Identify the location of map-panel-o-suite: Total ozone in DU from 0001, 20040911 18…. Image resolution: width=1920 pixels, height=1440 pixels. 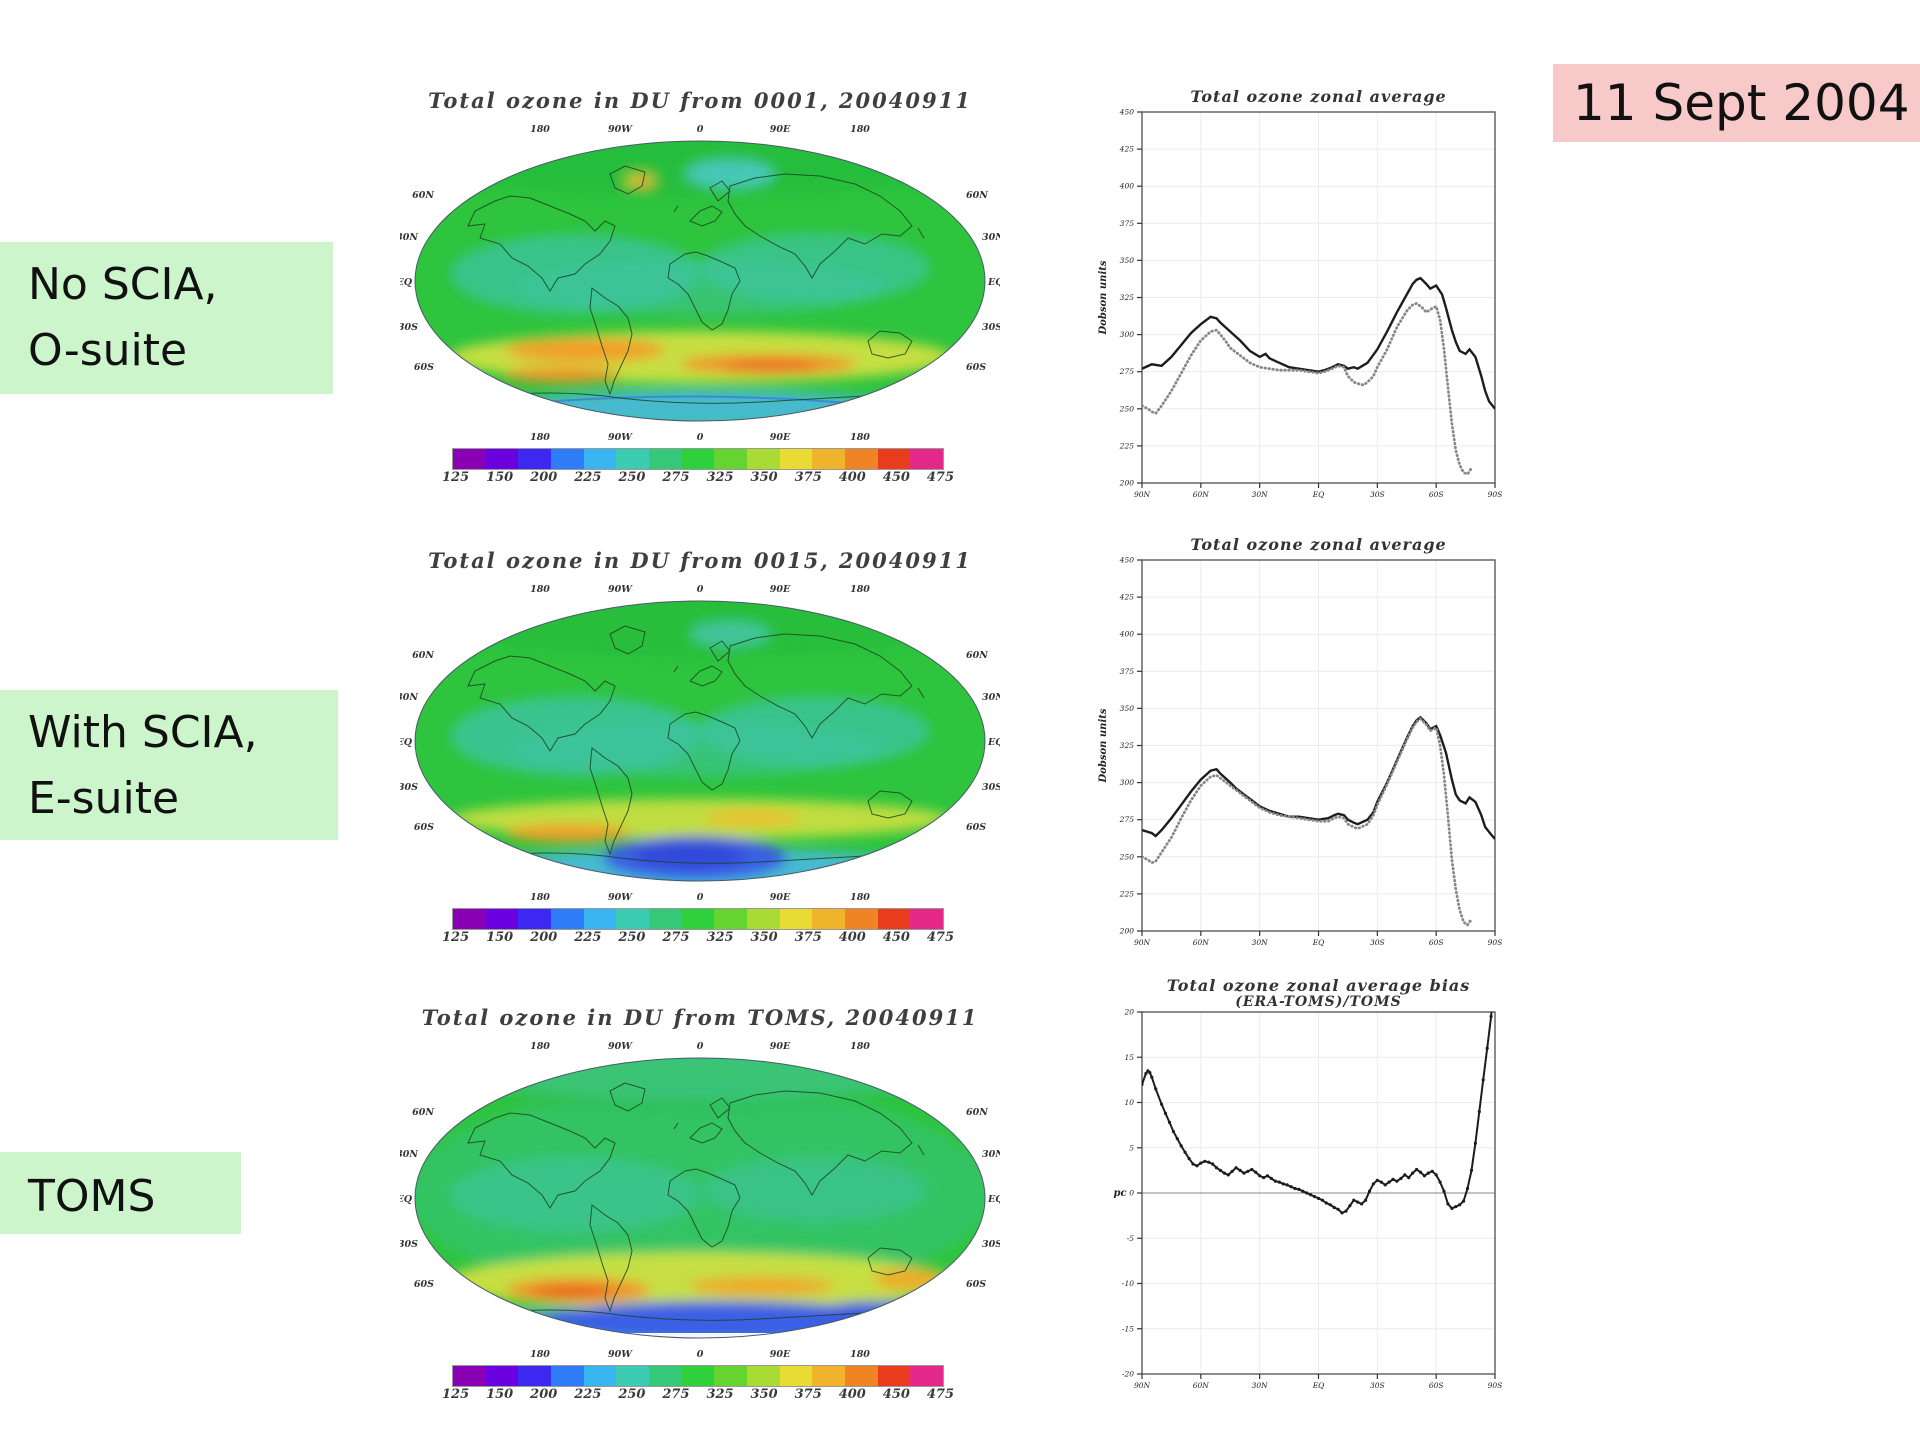
(699, 286).